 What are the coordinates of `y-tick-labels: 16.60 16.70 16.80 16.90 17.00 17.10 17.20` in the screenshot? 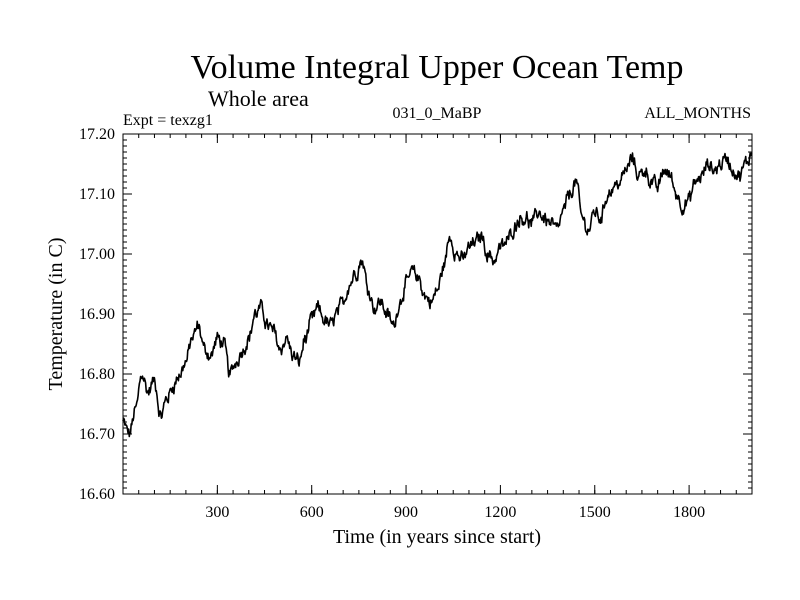 It's located at (97, 314).